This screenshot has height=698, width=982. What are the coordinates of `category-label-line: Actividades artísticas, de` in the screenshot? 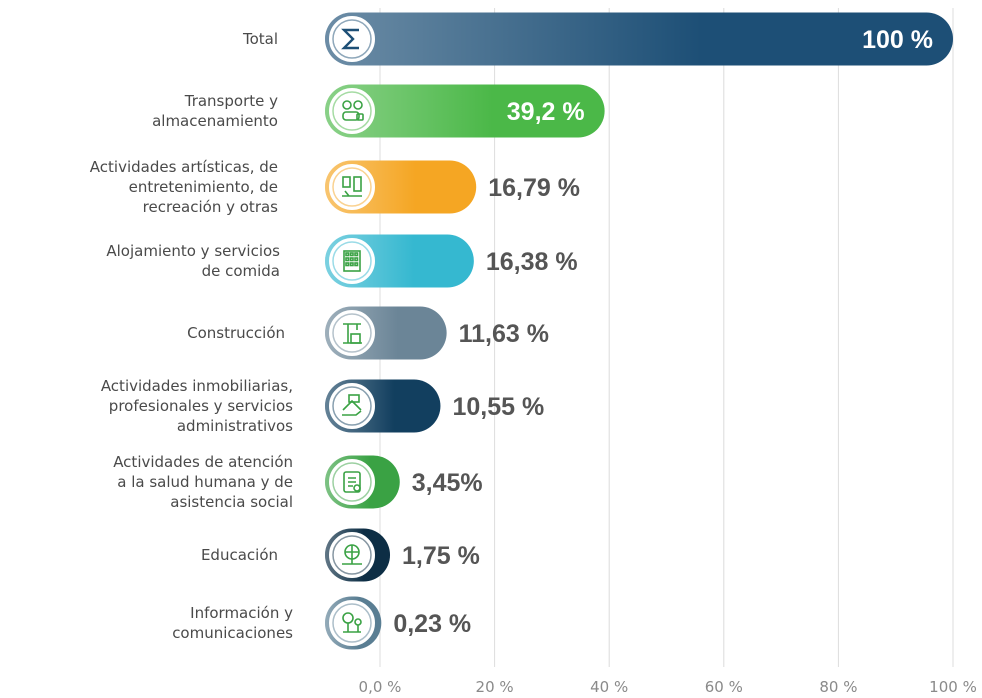 It's located at (184, 167).